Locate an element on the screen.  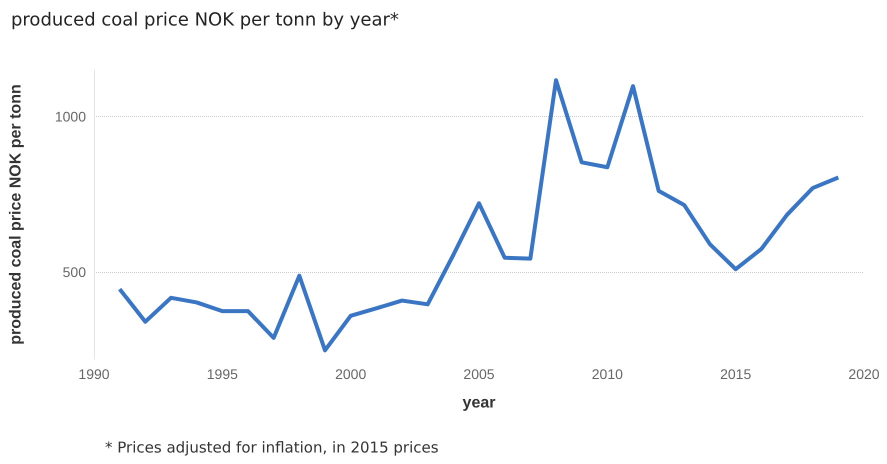
x-tick-label: 2005 is located at coordinates (479, 374).